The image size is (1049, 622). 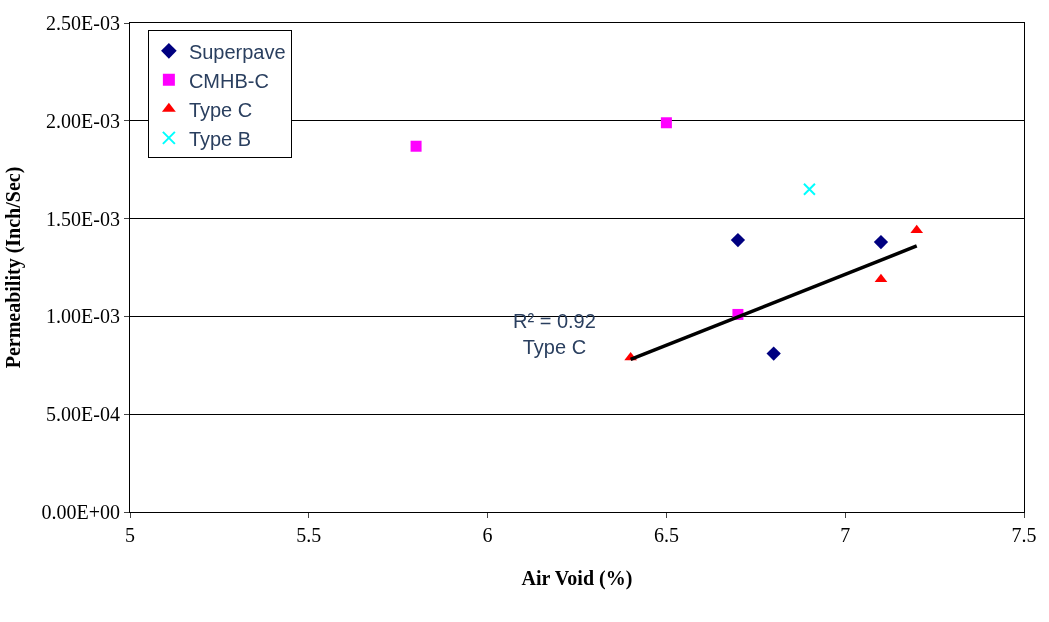 What do you see at coordinates (13, 267) in the screenshot?
I see `y-axis-title: Permeability (Inch/Sec)` at bounding box center [13, 267].